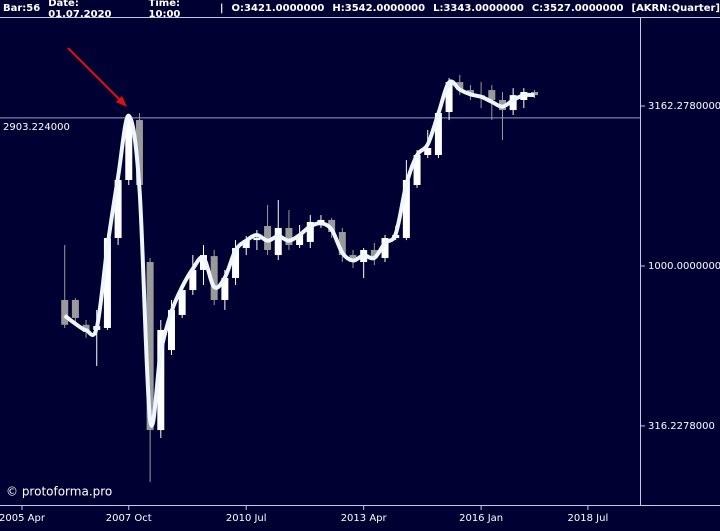 This screenshot has height=531, width=720. Describe the element at coordinates (588, 518) in the screenshot. I see `x-tick-label: 2018 Jul` at that location.